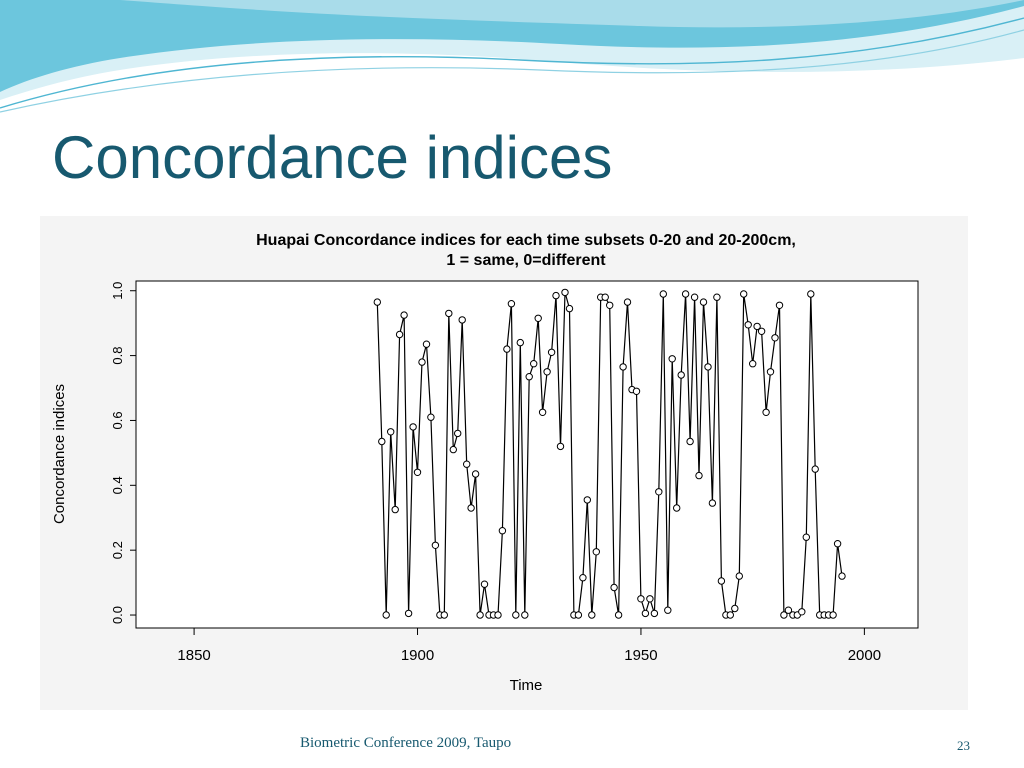  I want to click on chart-subtitle: 1 = same, 0=different, so click(526, 260).